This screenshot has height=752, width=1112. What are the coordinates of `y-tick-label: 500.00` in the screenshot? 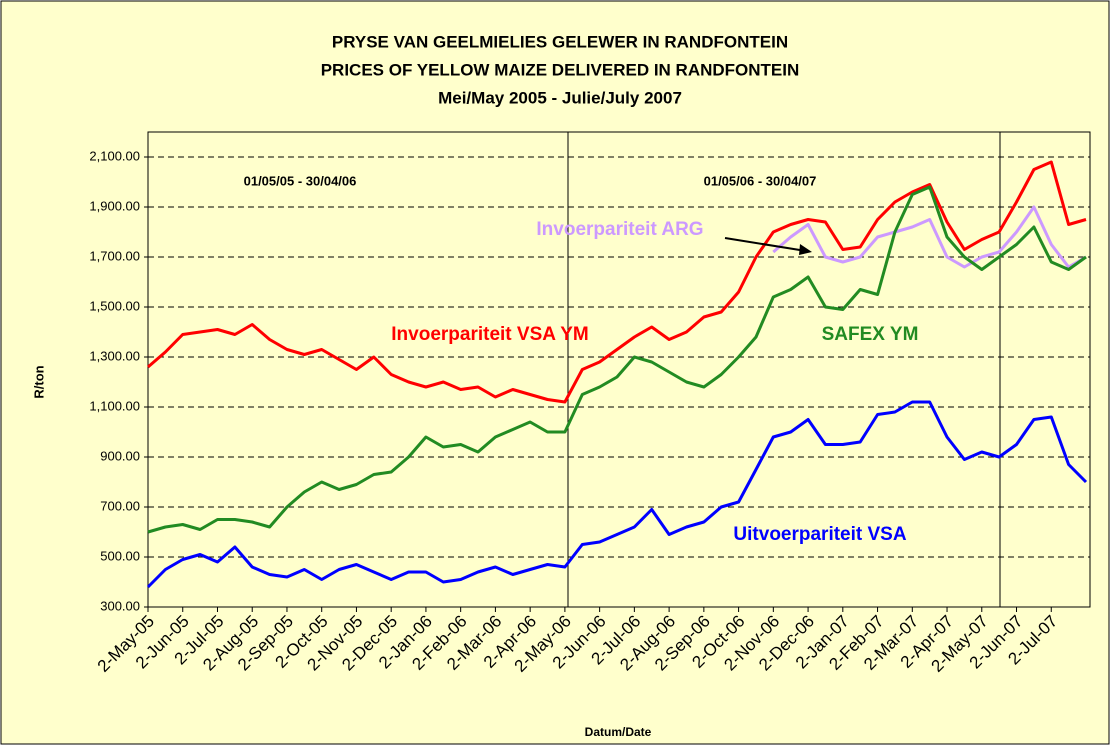 It's located at (120, 555).